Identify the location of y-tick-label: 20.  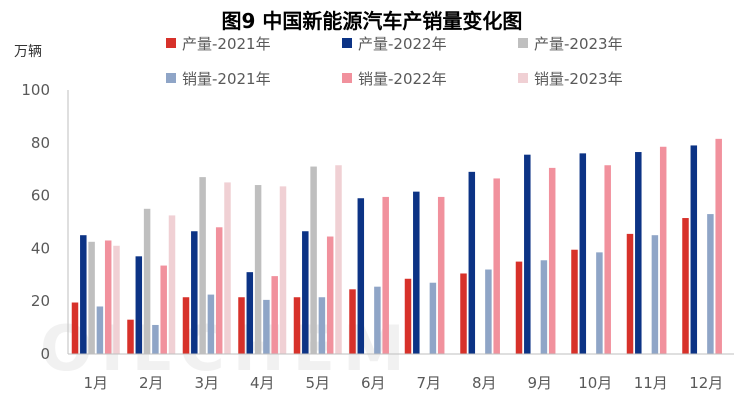
(40, 301).